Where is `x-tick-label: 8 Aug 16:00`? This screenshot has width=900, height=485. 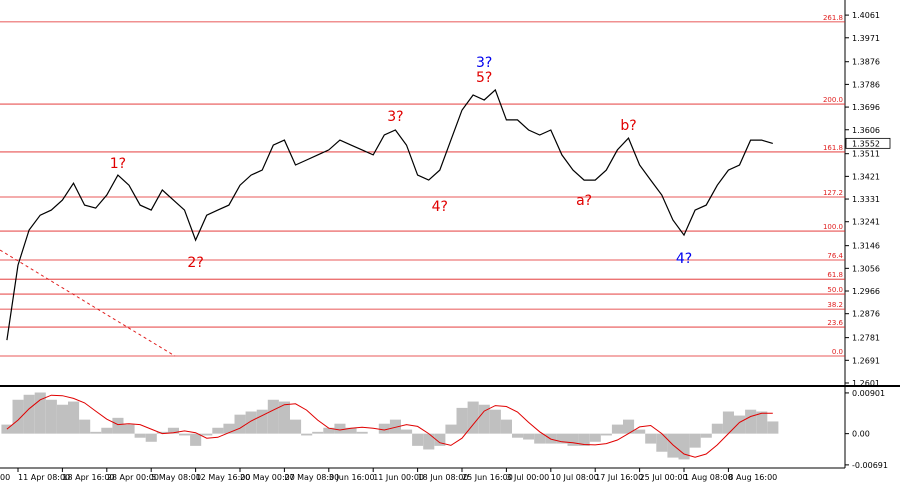
x-tick-label: 8 Aug 16:00 is located at coordinates (752, 477).